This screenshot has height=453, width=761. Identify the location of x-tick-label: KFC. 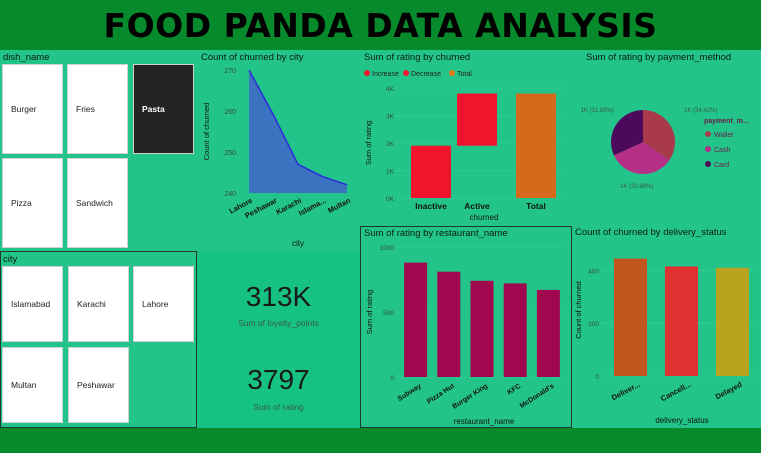
(514, 390).